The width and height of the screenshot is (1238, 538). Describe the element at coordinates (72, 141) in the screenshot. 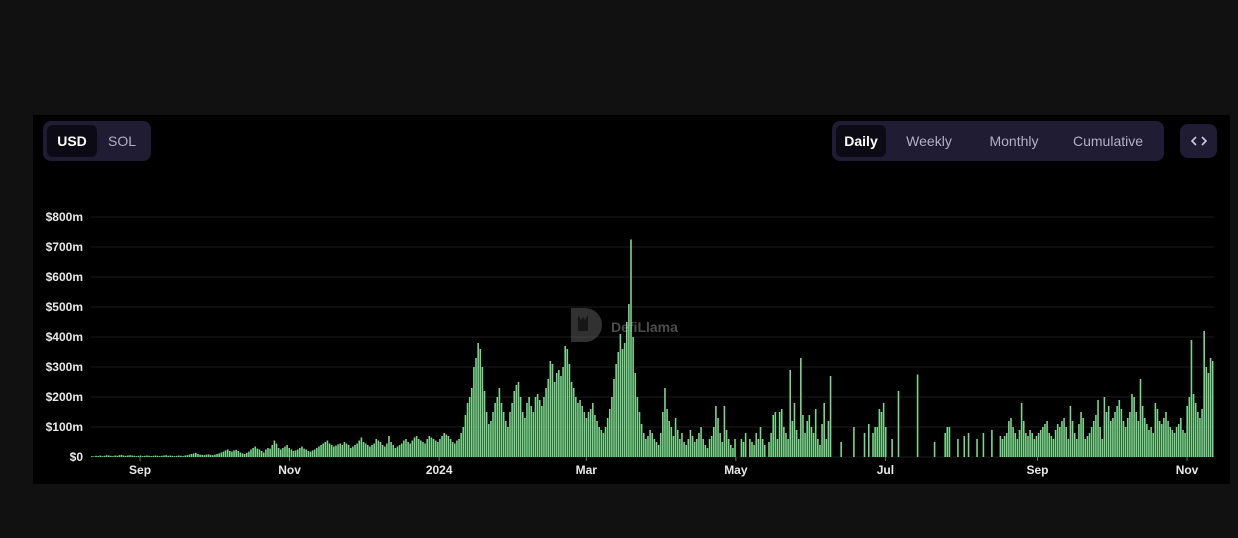

I see `currency-option-usd: USD` at that location.